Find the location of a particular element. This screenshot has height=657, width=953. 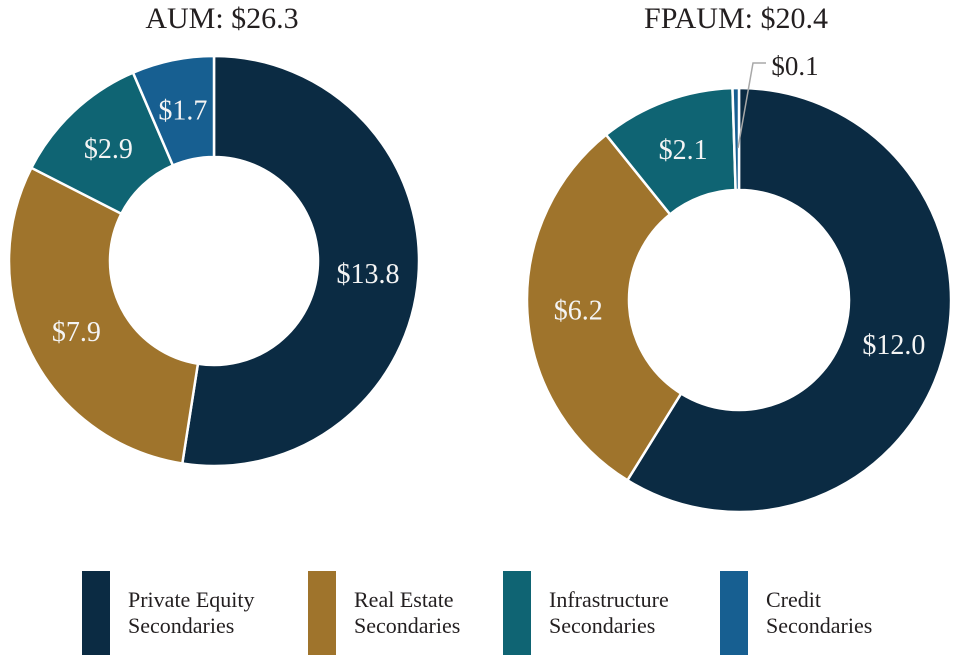

legend-label-credit-secondaries: Credit Secondaries is located at coordinates (819, 613).